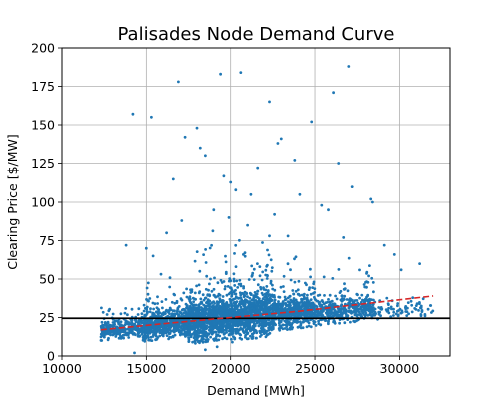 The image size is (500, 400). Describe the element at coordinates (230, 366) in the screenshot. I see `x-axis: 10000 15000 20000 25000 30000` at that location.